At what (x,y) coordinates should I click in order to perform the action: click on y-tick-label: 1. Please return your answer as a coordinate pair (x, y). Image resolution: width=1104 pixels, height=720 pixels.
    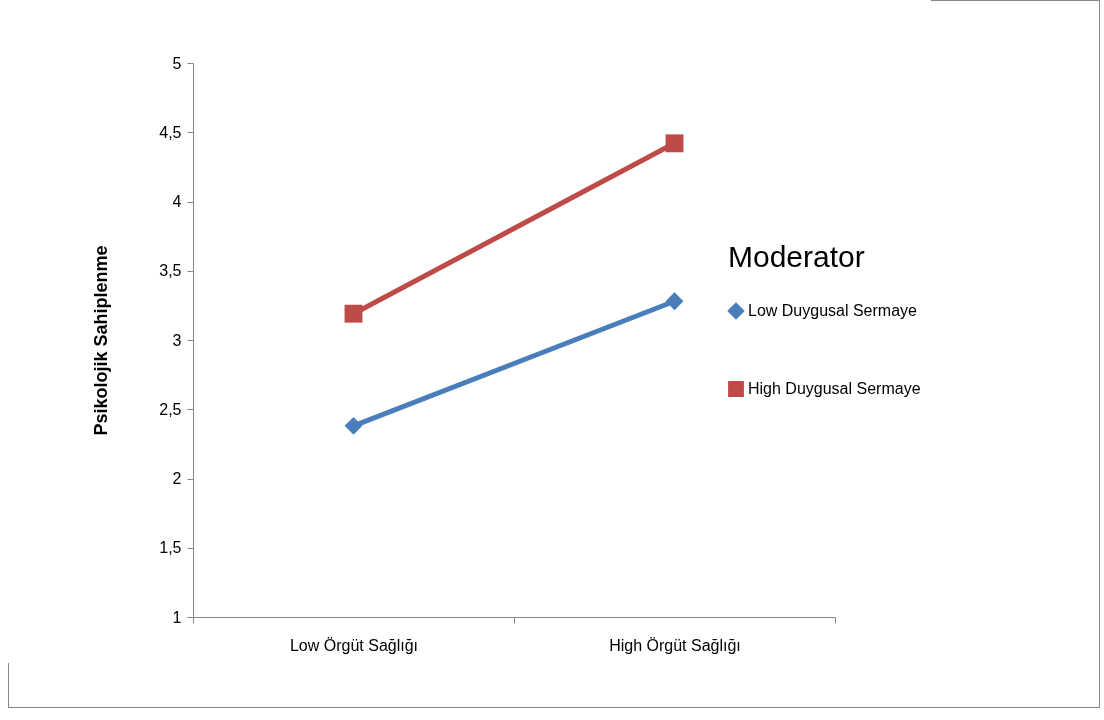
    Looking at the image, I should click on (177, 617).